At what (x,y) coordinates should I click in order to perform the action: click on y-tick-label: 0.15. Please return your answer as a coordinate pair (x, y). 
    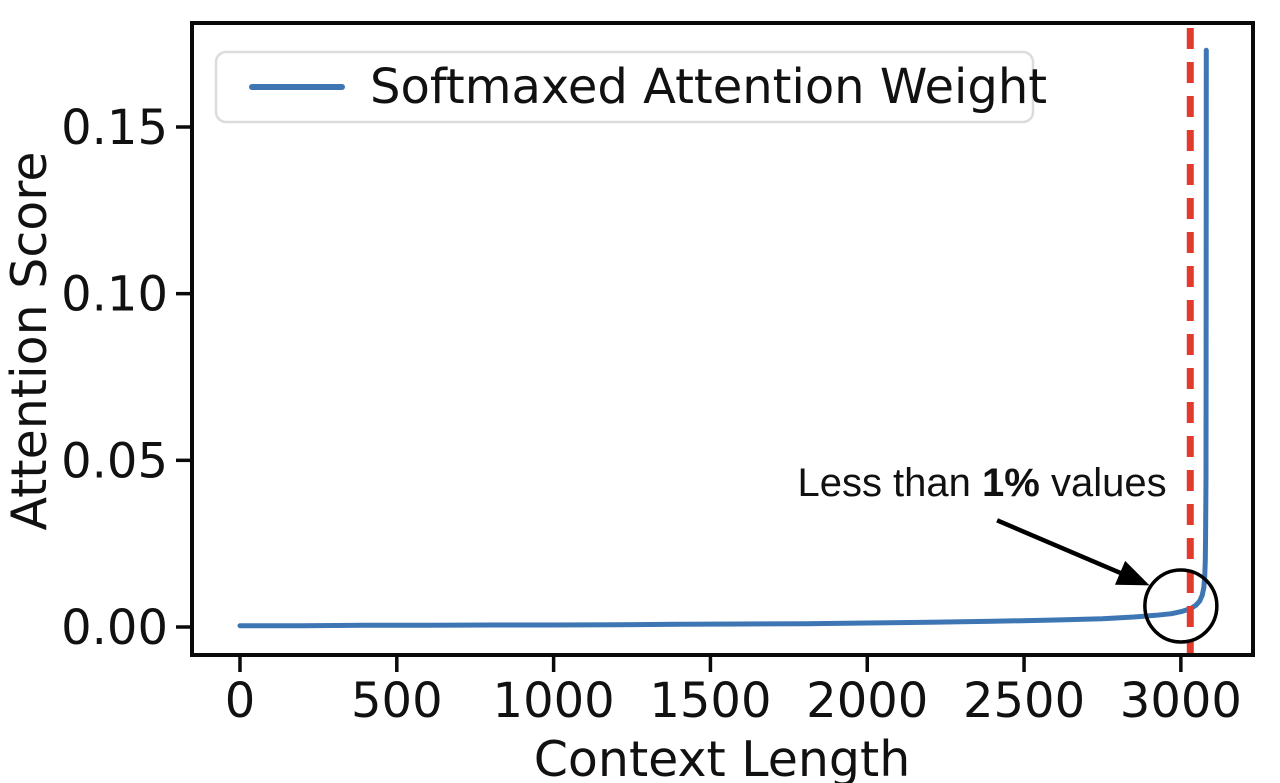
    Looking at the image, I should click on (114, 128).